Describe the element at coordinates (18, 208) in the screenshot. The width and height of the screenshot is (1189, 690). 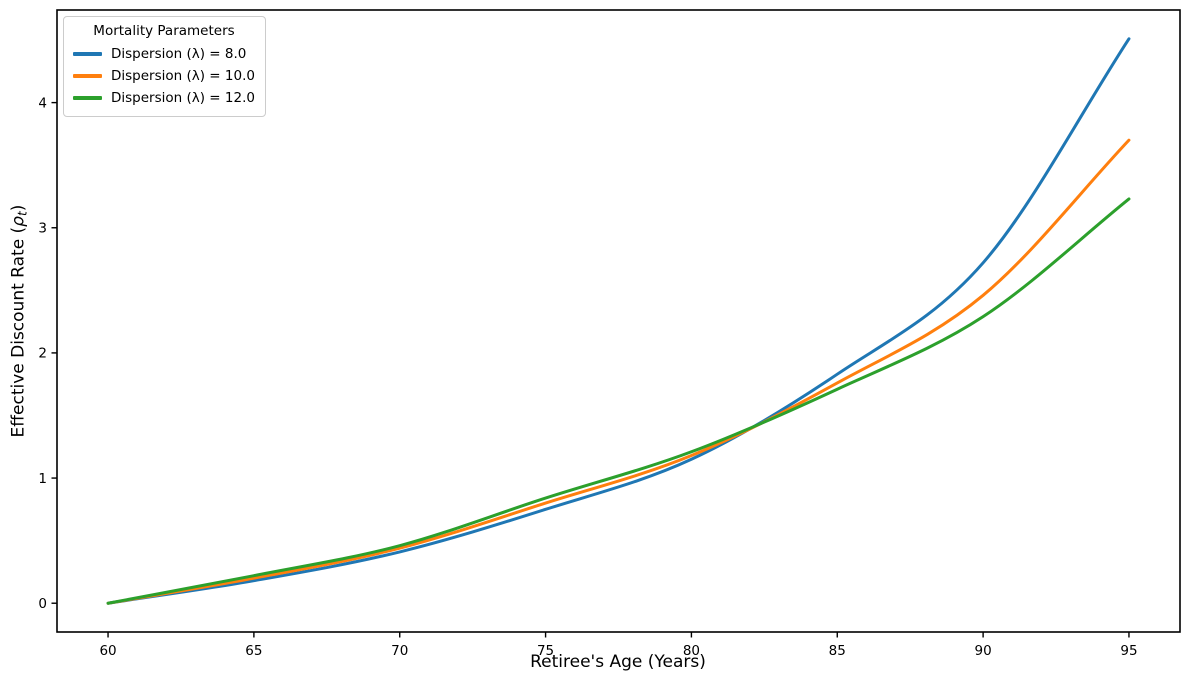
I see `y-axis-label-close: )` at that location.